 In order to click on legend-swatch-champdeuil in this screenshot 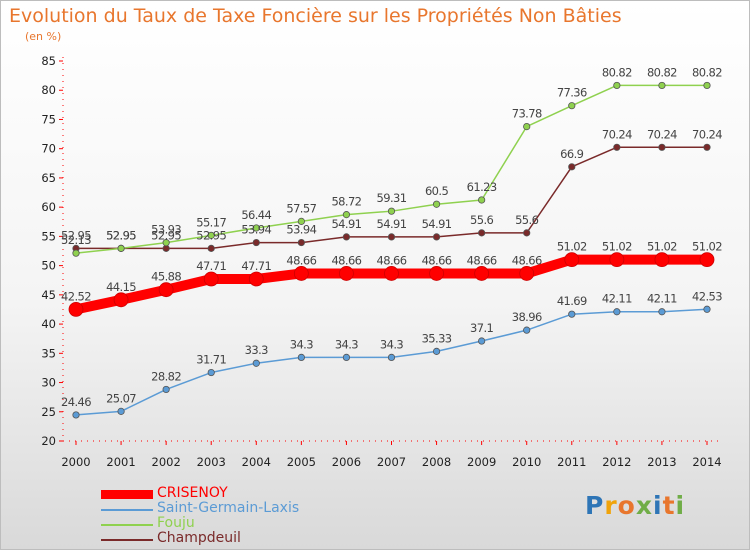, I will do `click(127, 540)`.